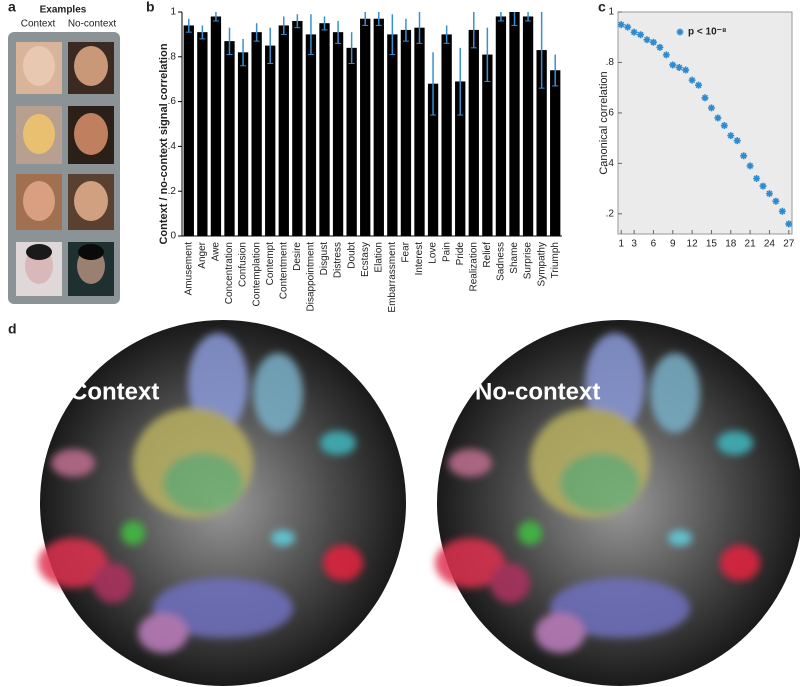  What do you see at coordinates (365, 259) in the screenshot?
I see `x-tick-label: Ecstasy` at bounding box center [365, 259].